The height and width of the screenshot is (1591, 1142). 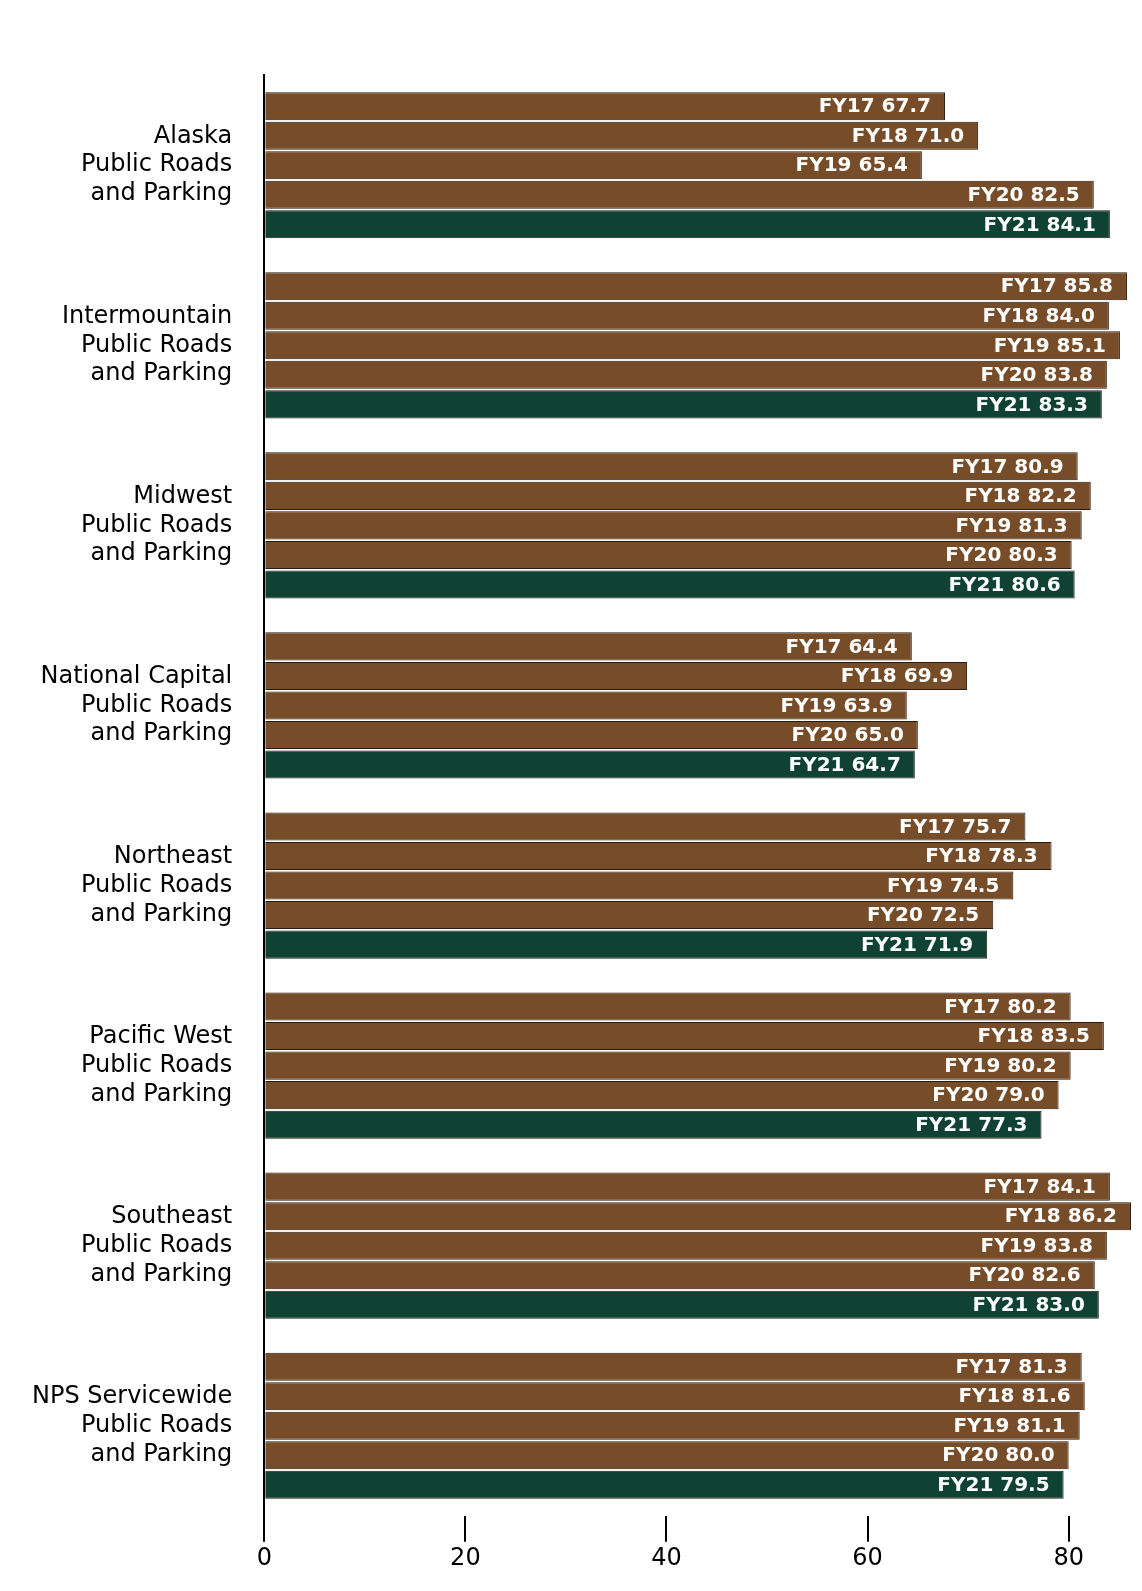 I want to click on text: FY20 82.5, so click(x=1023, y=193).